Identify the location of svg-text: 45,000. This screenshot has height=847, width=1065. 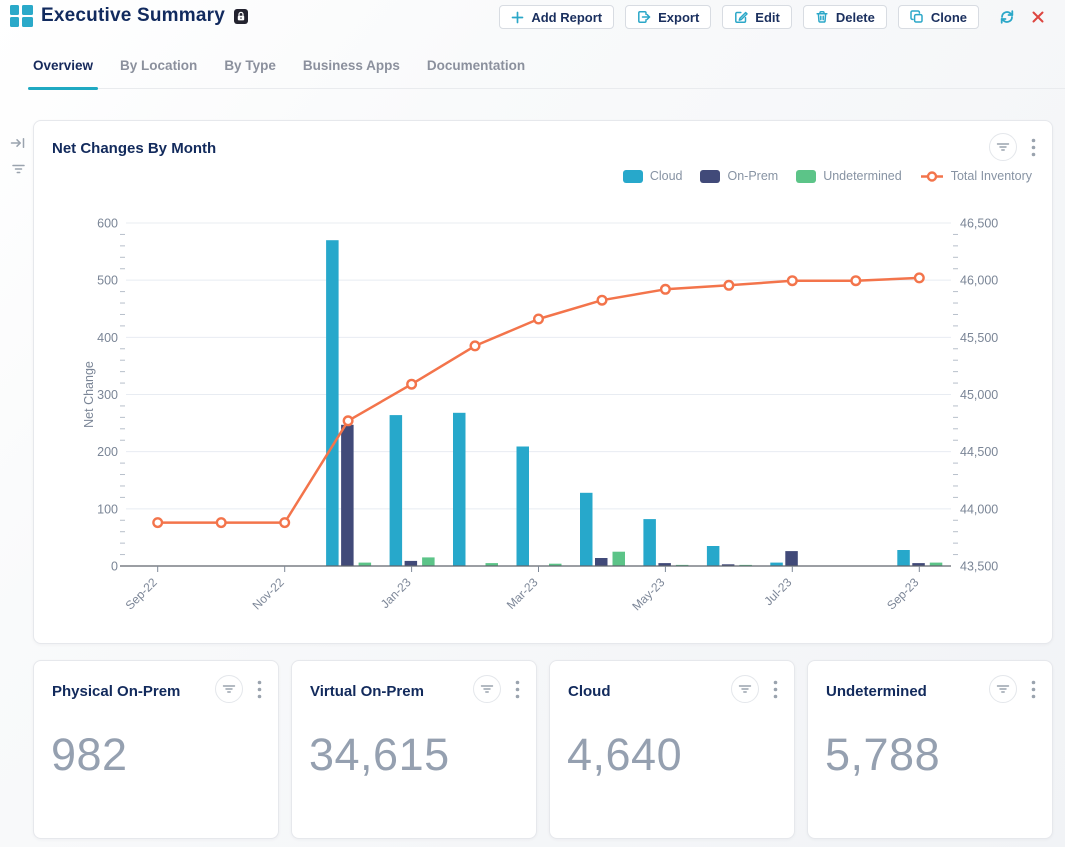
(979, 395).